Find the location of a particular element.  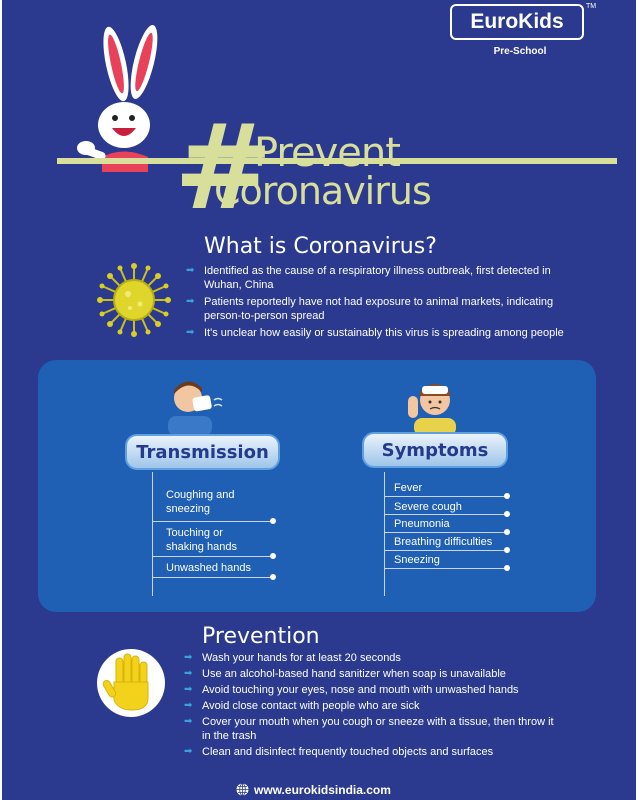

transmission-connector is located at coordinates (152, 534).